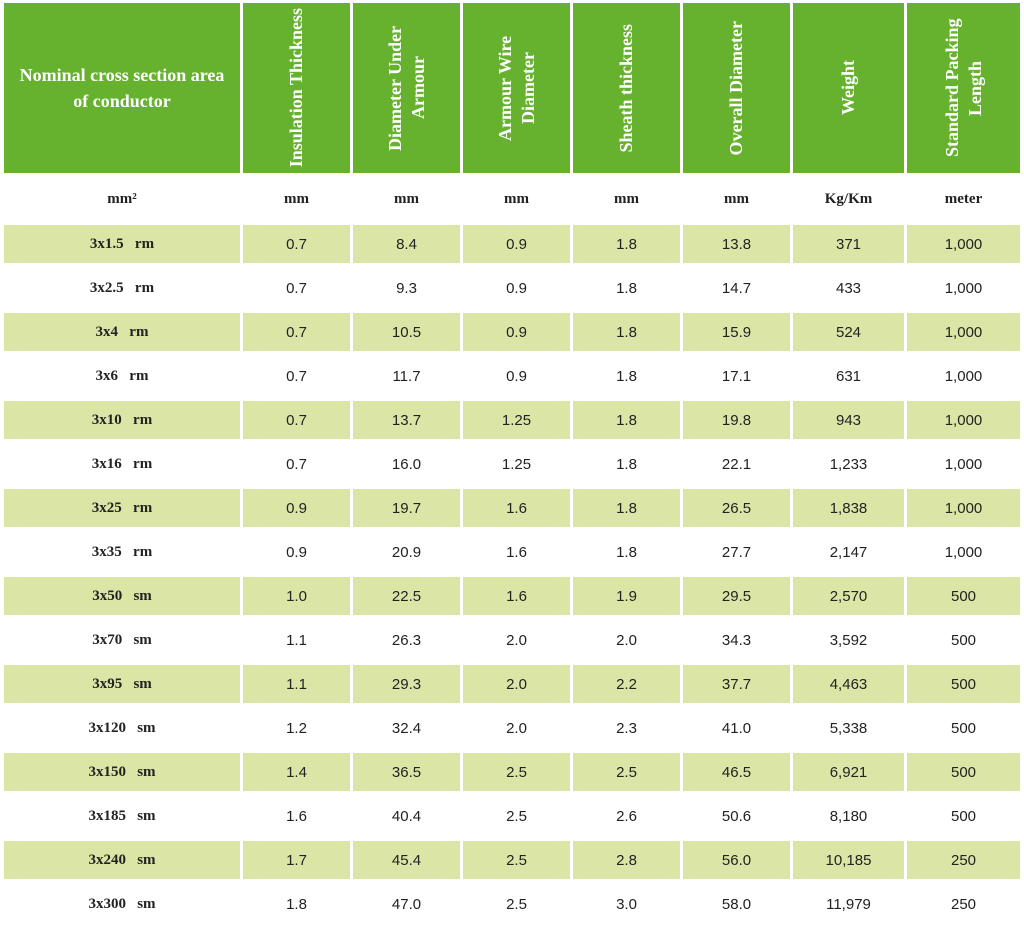 The height and width of the screenshot is (926, 1024). I want to click on value-cell: 2.3, so click(626, 728).